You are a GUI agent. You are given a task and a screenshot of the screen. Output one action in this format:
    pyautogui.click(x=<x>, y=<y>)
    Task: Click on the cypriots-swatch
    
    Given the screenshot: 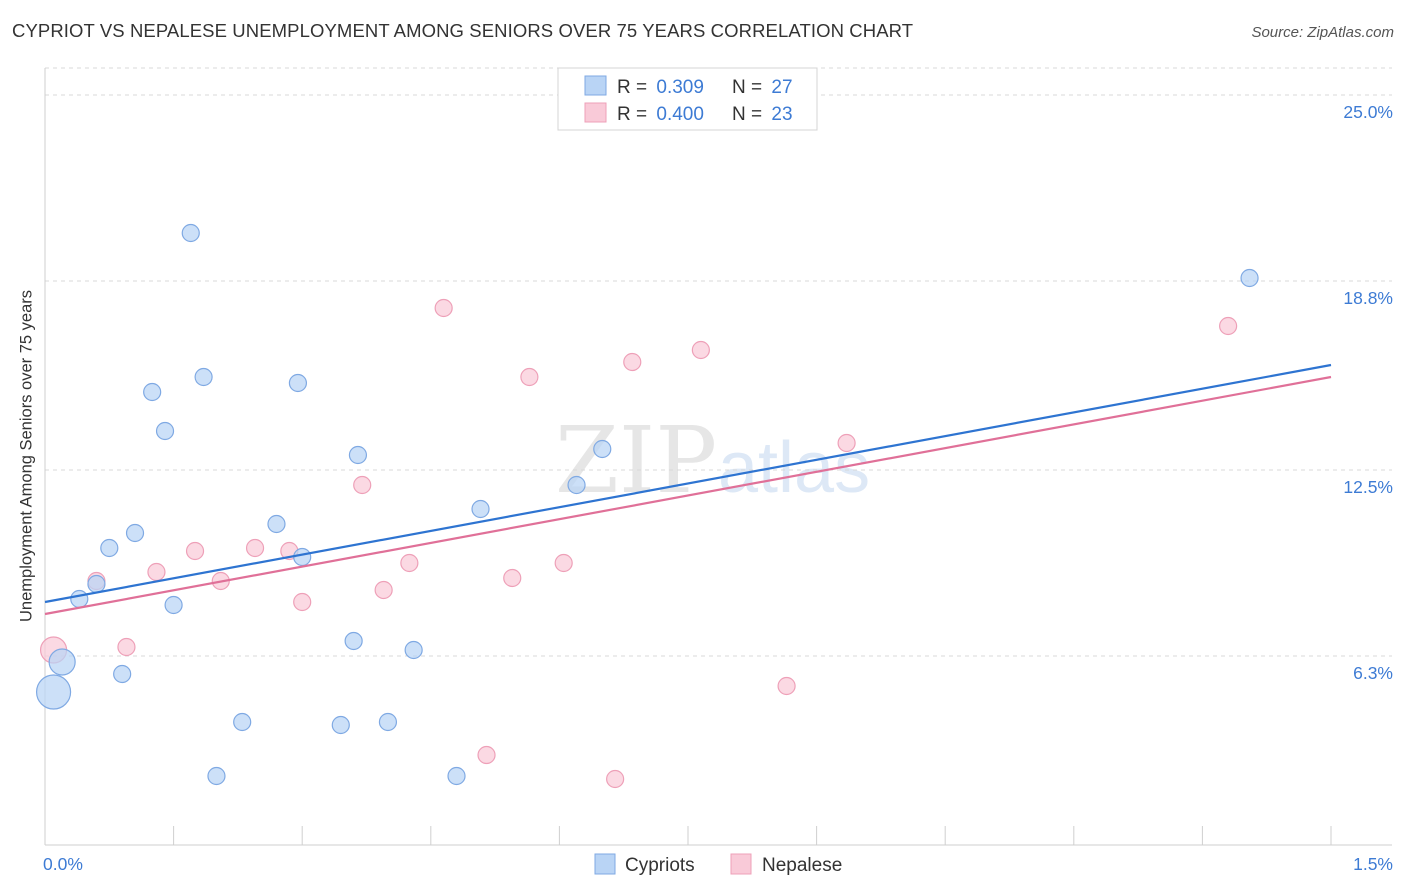 What is the action you would take?
    pyautogui.click(x=595, y=85)
    